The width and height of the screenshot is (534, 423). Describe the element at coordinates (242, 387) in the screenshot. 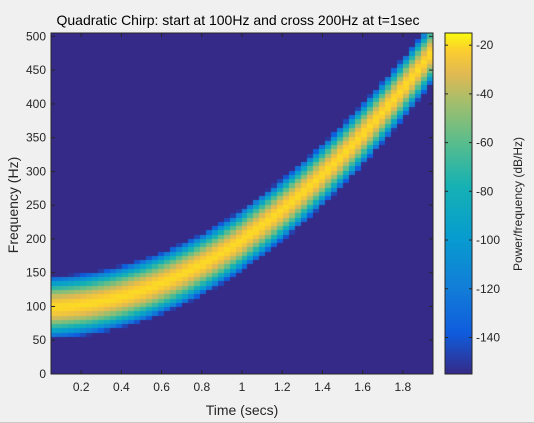

I see `x-tick-label: 1` at that location.